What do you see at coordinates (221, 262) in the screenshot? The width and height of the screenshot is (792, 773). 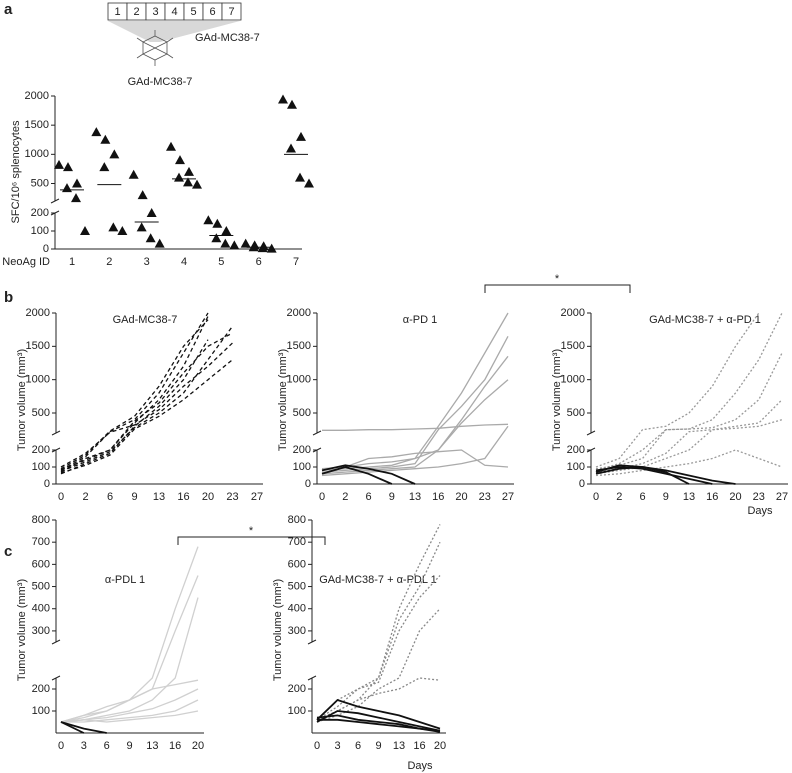 I see `x-tick-label: 5` at bounding box center [221, 262].